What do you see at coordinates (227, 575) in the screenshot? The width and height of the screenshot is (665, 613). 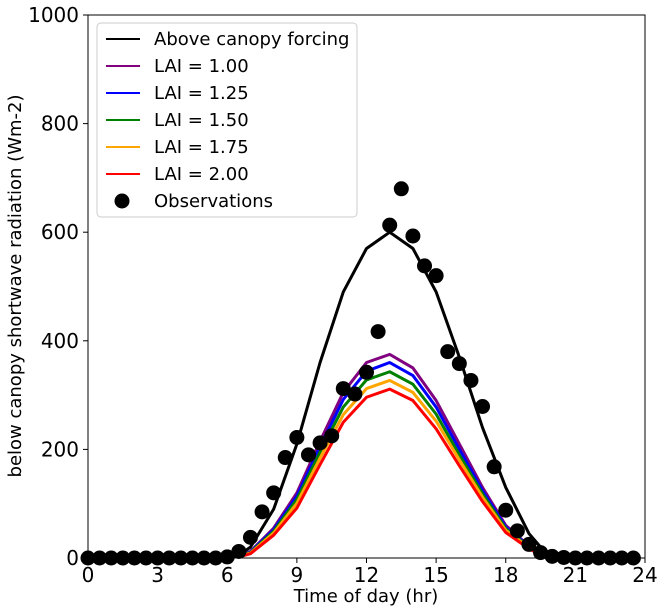 I see `x-tick-label-2: 6` at bounding box center [227, 575].